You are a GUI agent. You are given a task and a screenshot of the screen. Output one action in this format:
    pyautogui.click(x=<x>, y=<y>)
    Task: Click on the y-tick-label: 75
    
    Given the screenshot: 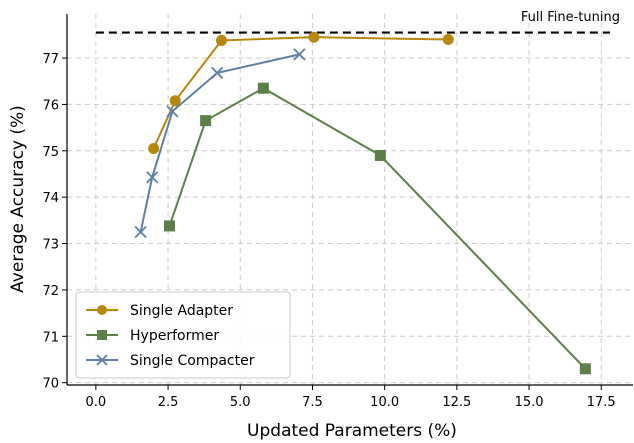 What is the action you would take?
    pyautogui.click(x=50, y=152)
    